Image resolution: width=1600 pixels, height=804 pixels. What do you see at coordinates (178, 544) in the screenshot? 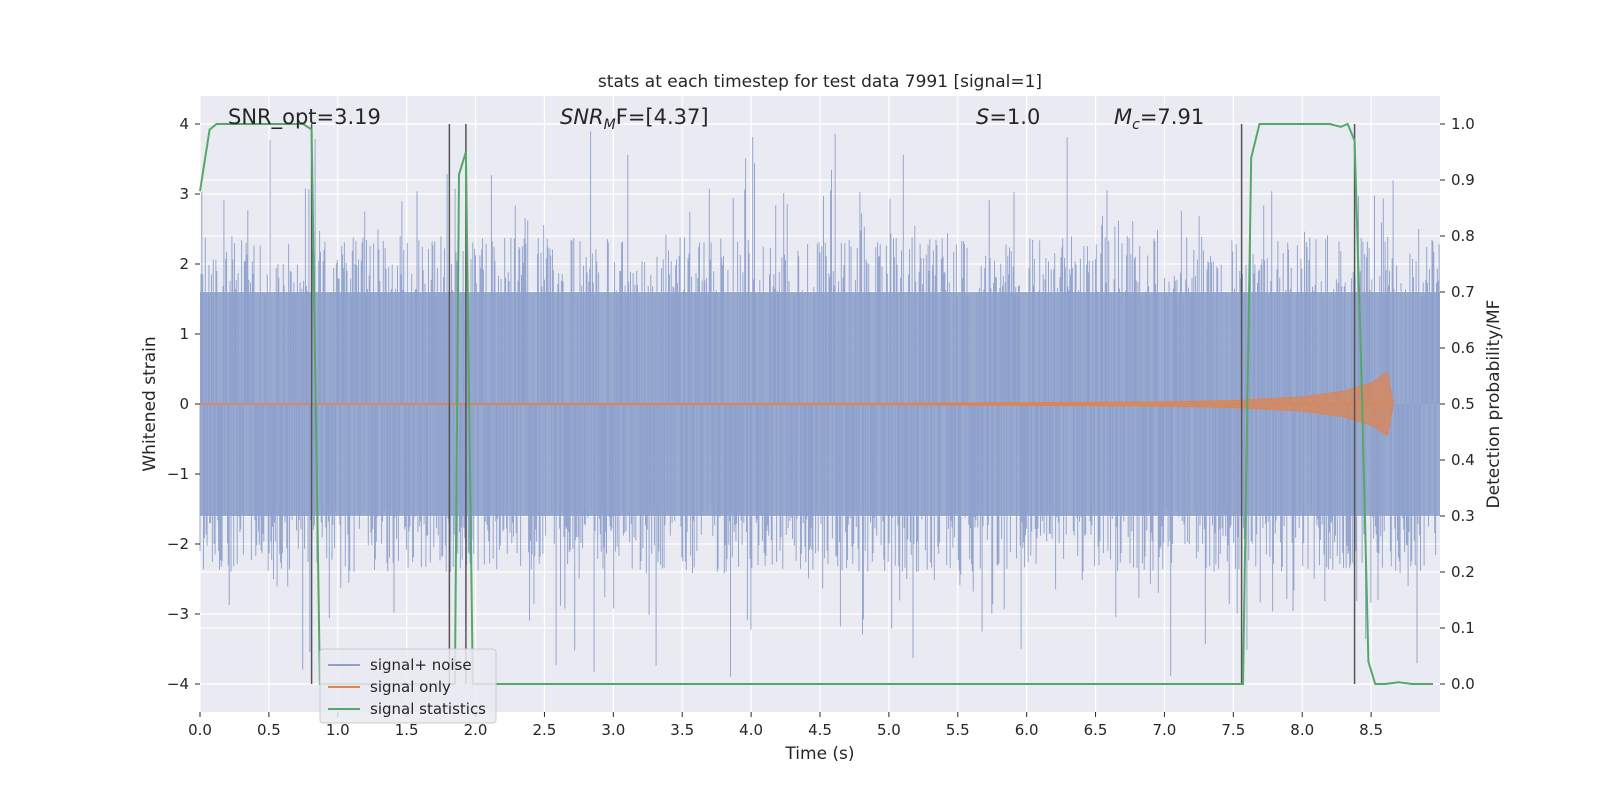
I see `y-tick-label-2: −2` at bounding box center [178, 544].